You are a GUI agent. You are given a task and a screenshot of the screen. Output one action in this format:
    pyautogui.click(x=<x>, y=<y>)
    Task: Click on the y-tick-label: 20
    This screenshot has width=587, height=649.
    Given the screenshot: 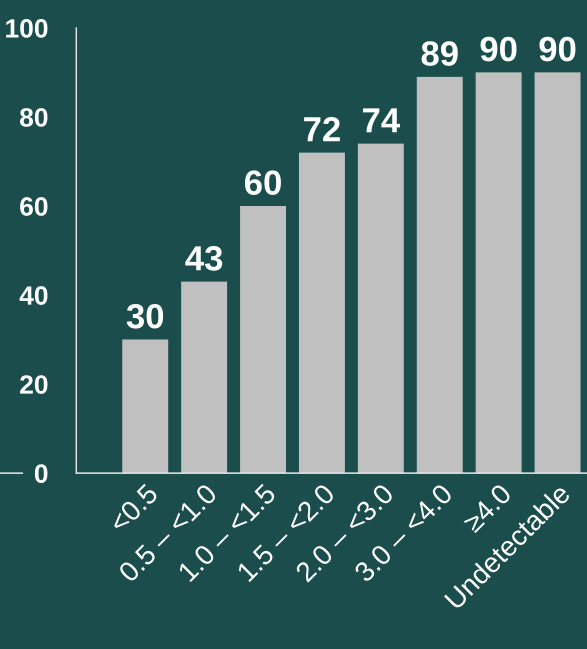 What is the action you would take?
    pyautogui.click(x=34, y=384)
    